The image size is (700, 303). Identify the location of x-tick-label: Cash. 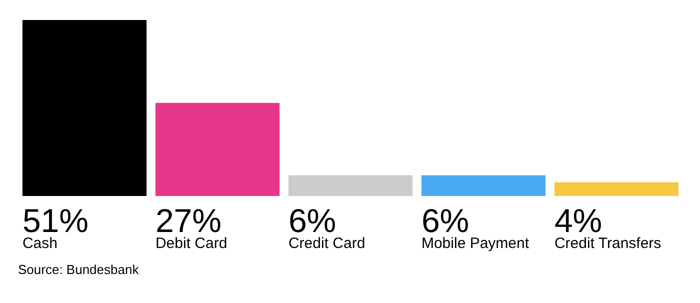
(40, 243).